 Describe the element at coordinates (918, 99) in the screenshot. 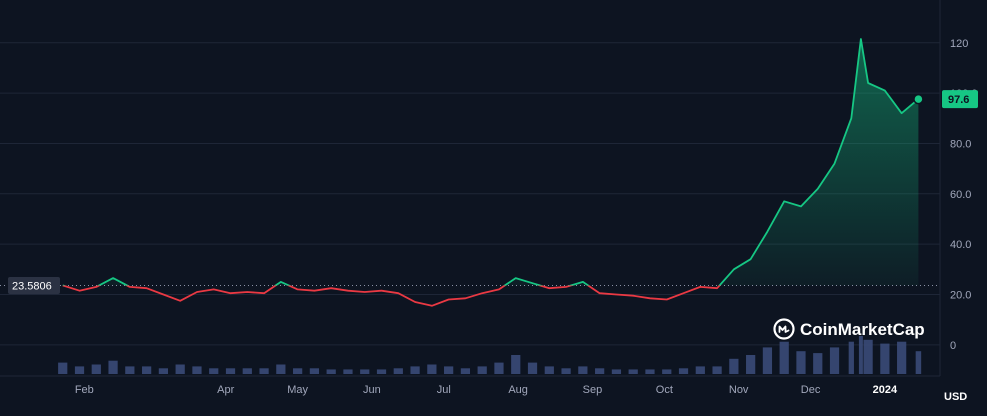

I see `current-price-dot` at that location.